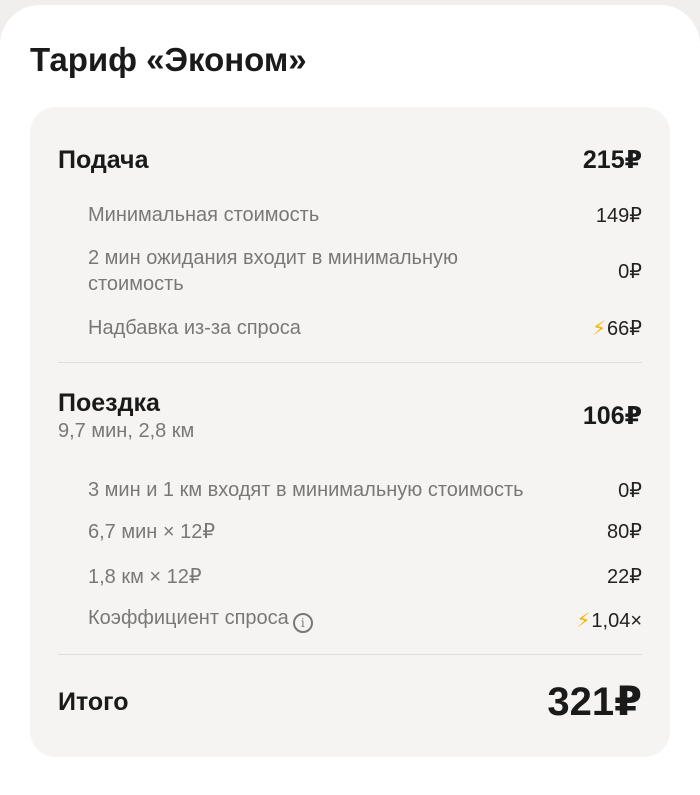  What do you see at coordinates (616, 620) in the screenshot?
I see `value-text: 1,04×` at bounding box center [616, 620].